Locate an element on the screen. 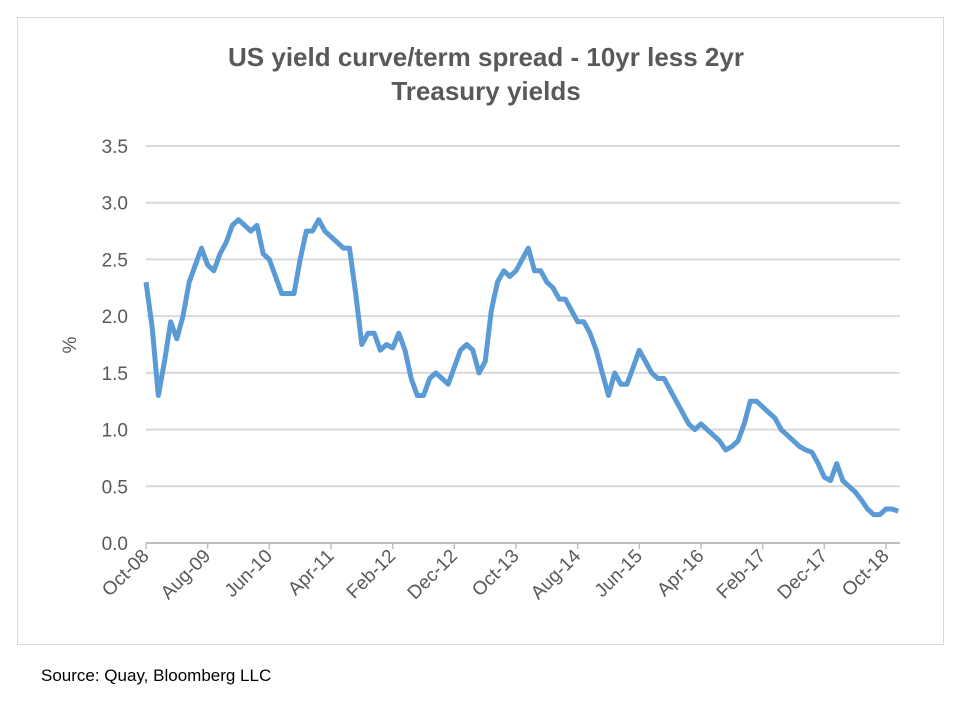 This screenshot has width=972, height=709. y-axis-label: % is located at coordinates (70, 344).